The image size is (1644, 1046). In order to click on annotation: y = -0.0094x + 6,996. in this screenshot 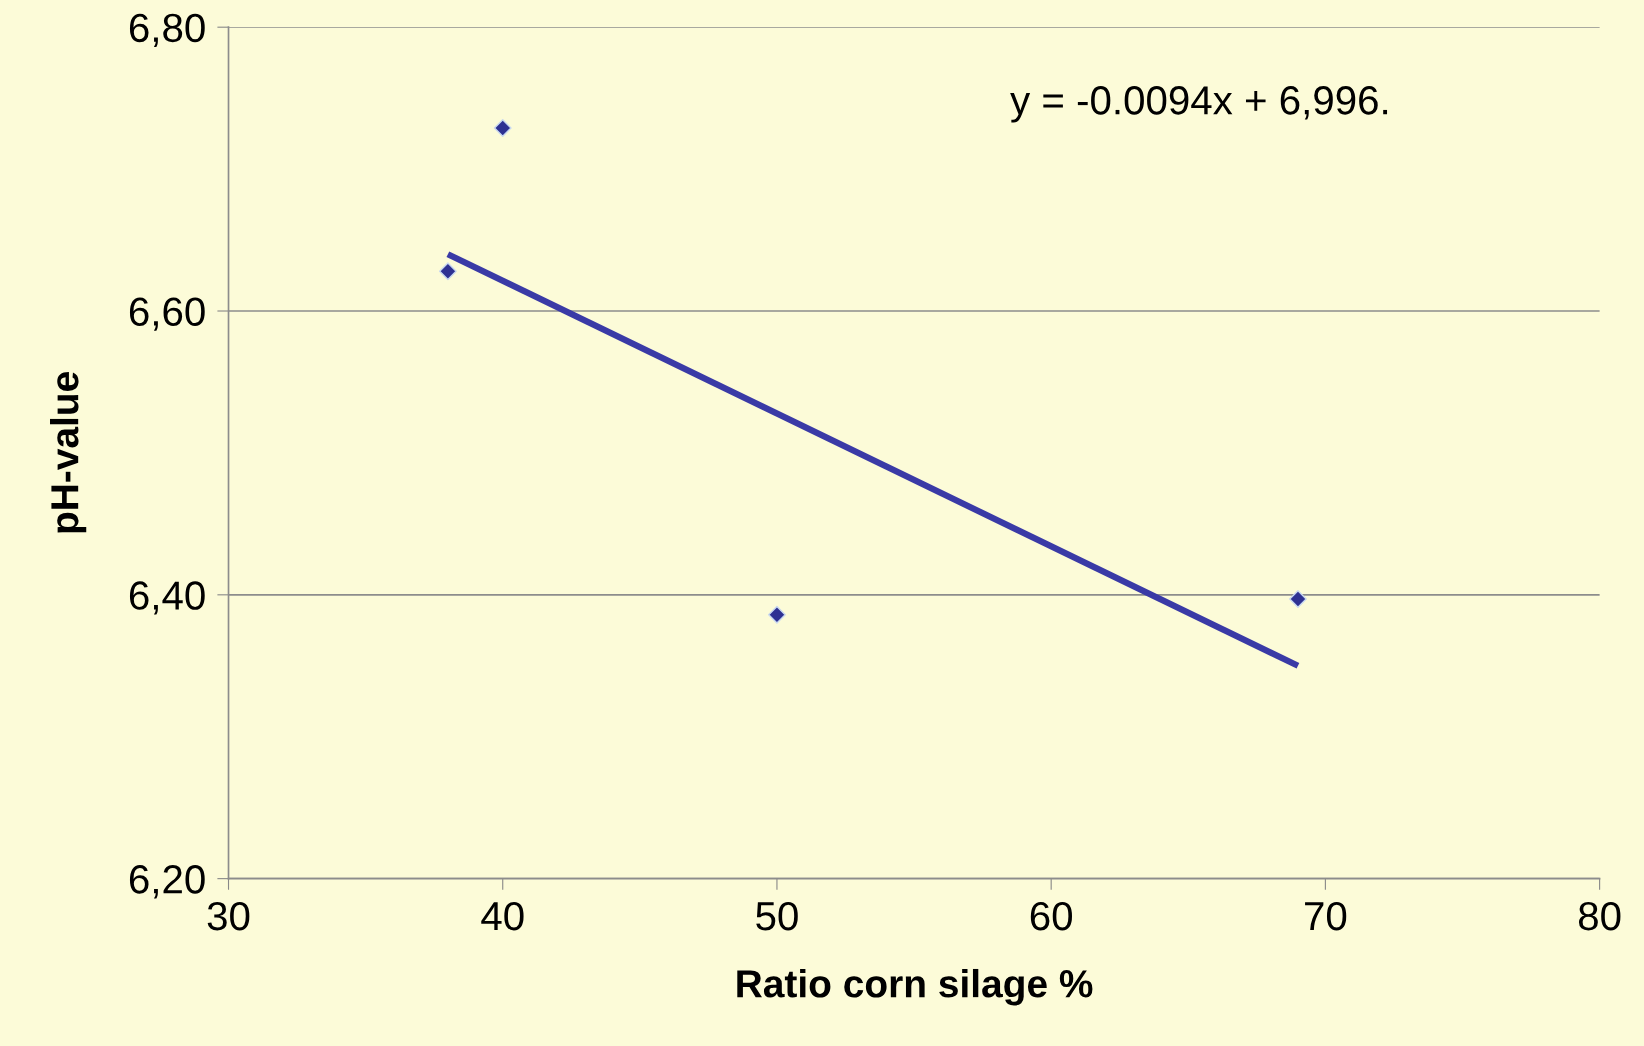, I will do `click(1199, 104)`.